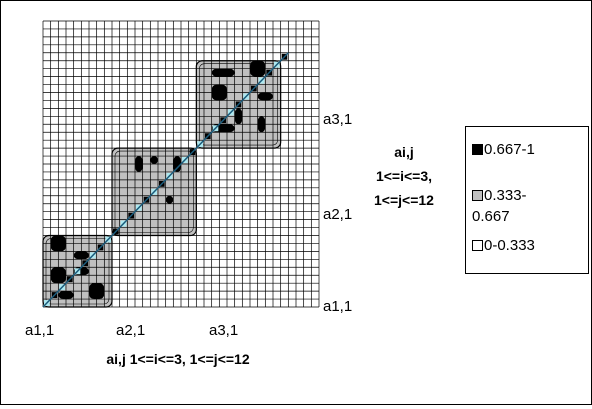 The width and height of the screenshot is (592, 409). Describe the element at coordinates (477, 149) in the screenshot. I see `legend-swatch-high` at that location.